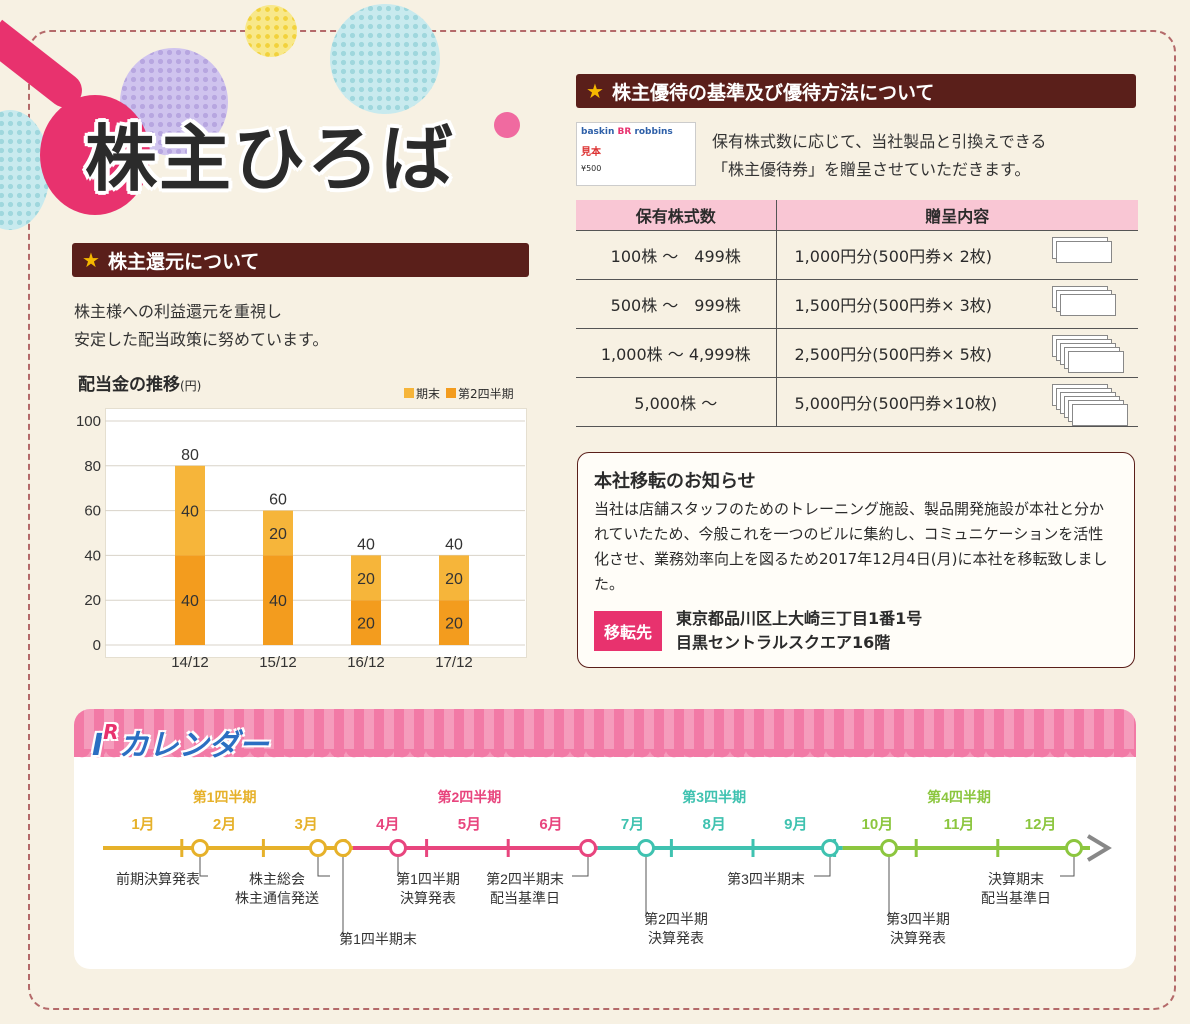  What do you see at coordinates (486, 394) in the screenshot?
I see `legend-label: 第2四半期` at bounding box center [486, 394].